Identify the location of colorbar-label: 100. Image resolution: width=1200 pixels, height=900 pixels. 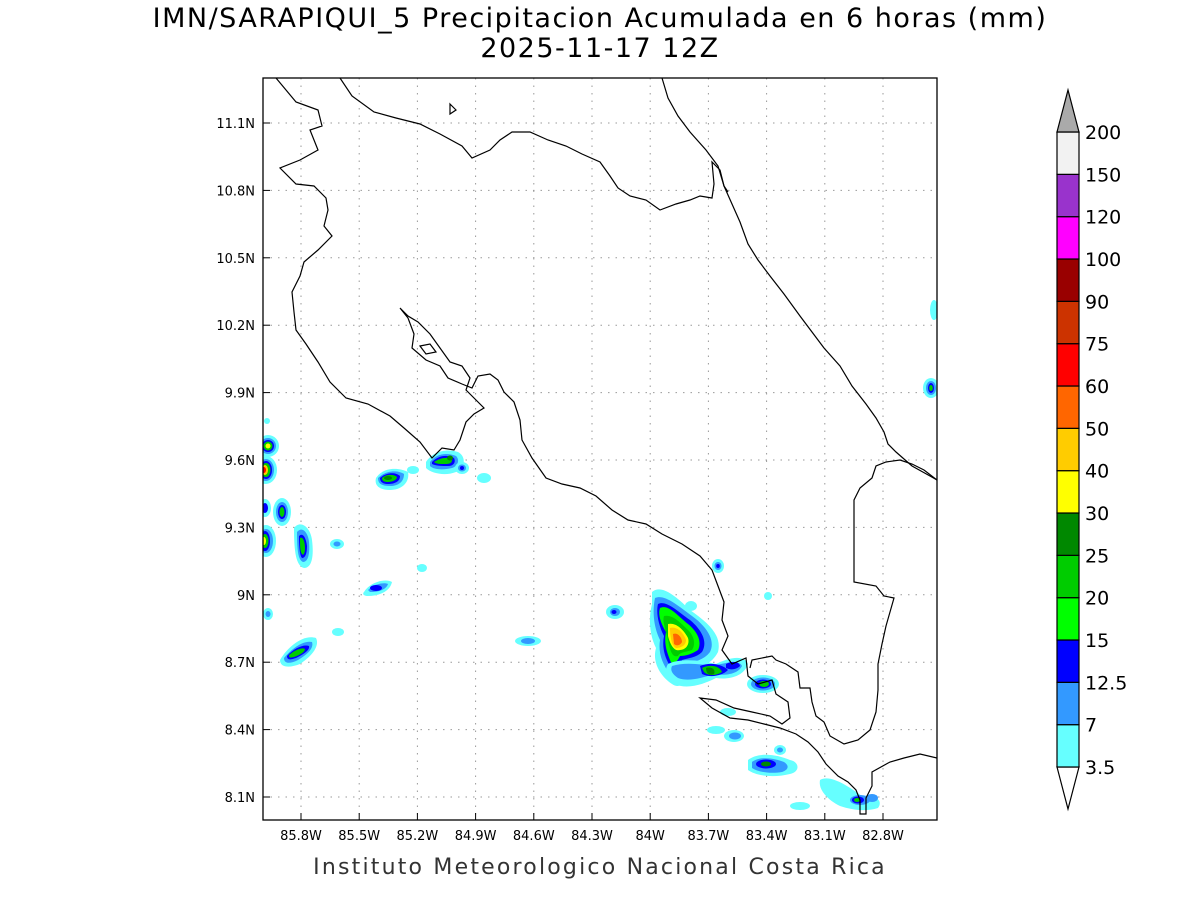
(1103, 260).